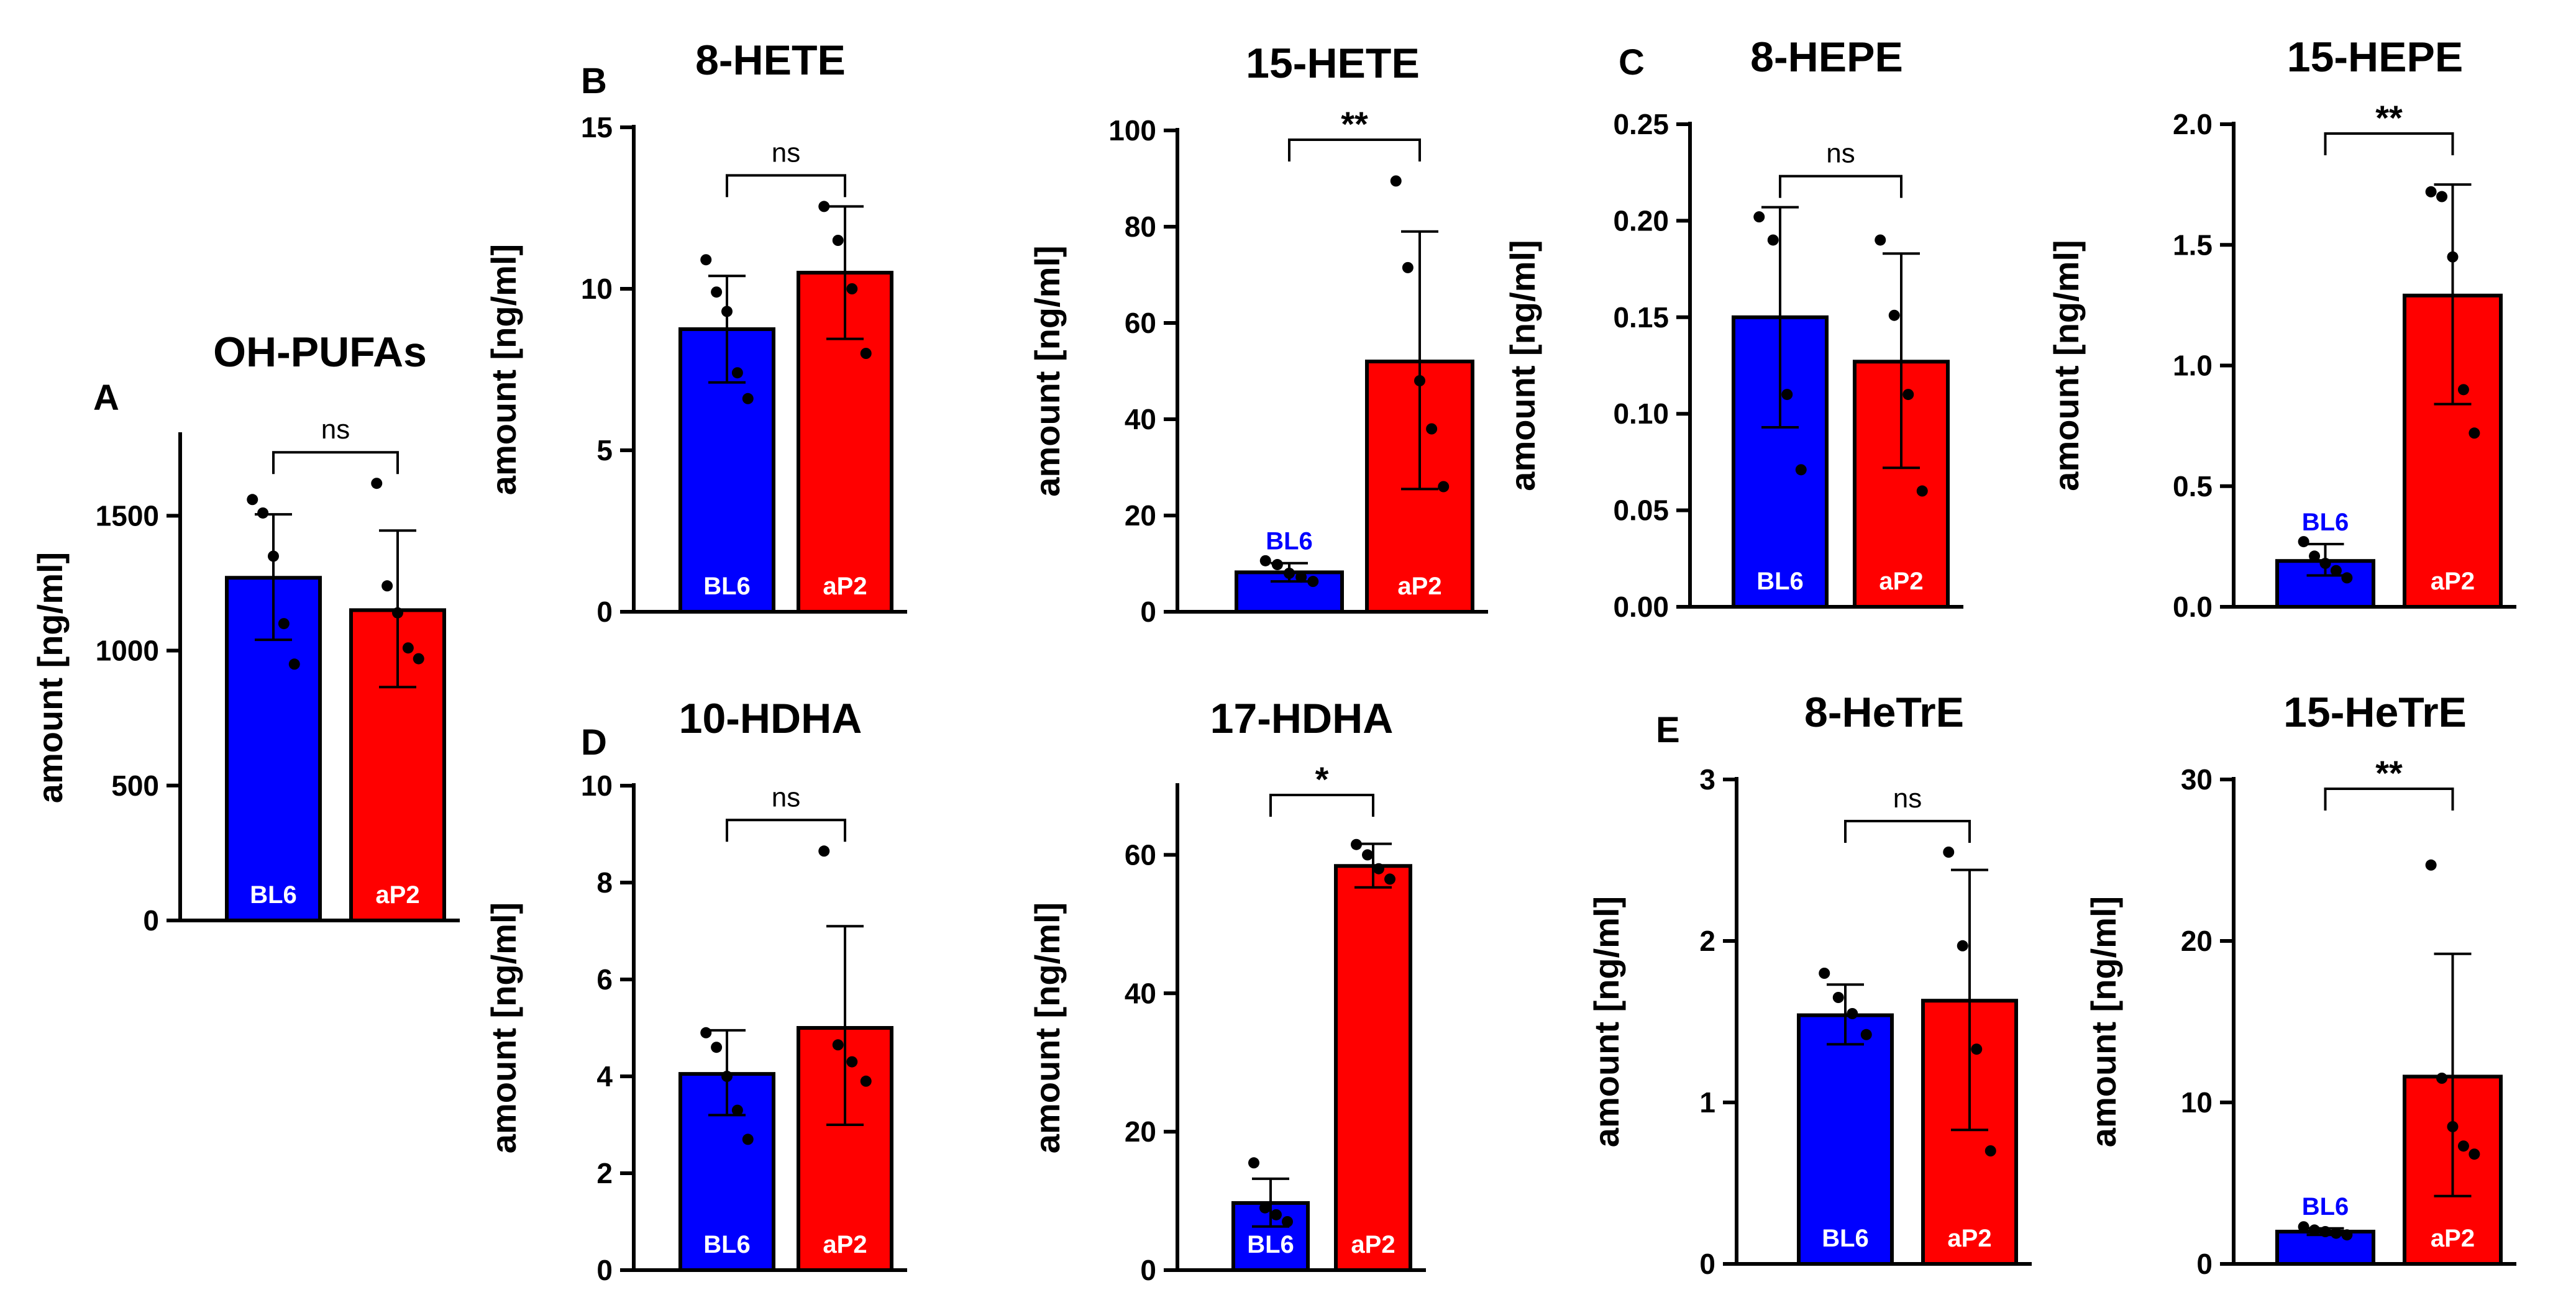 The image size is (2576, 1290). Describe the element at coordinates (594, 742) in the screenshot. I see `panel-letter: D` at that location.